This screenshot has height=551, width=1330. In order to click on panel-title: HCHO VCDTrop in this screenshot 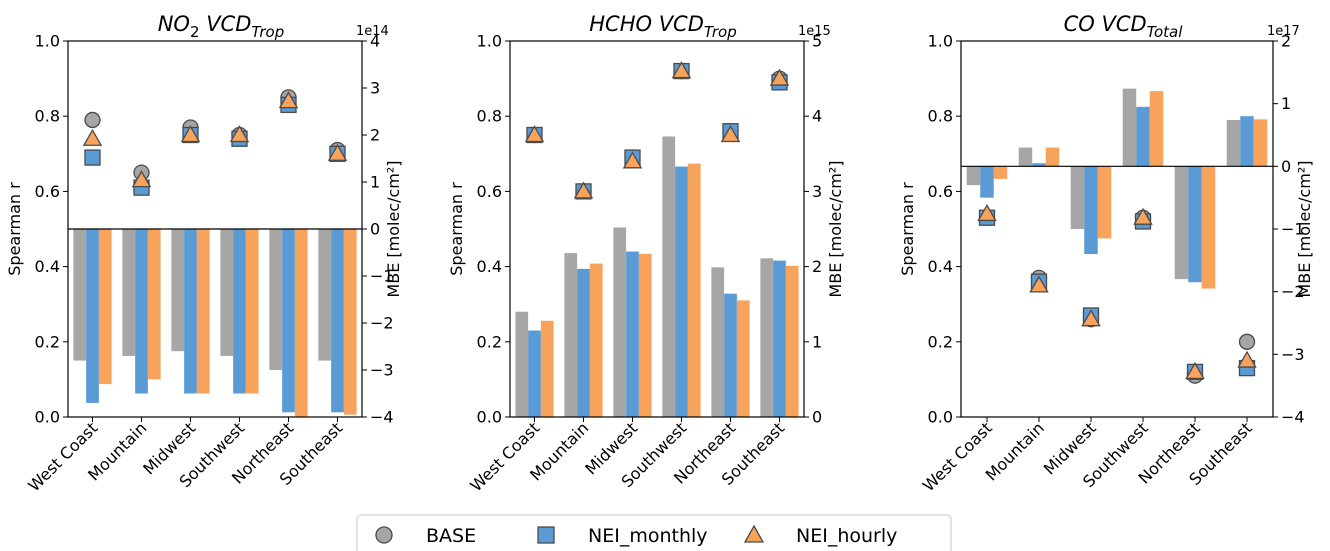, I will do `click(663, 26)`.